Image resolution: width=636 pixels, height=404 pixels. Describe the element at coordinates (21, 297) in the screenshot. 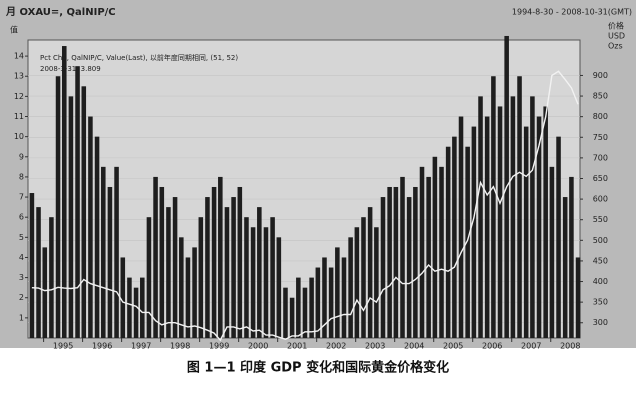

I see `y-tick-label: 2` at that location.